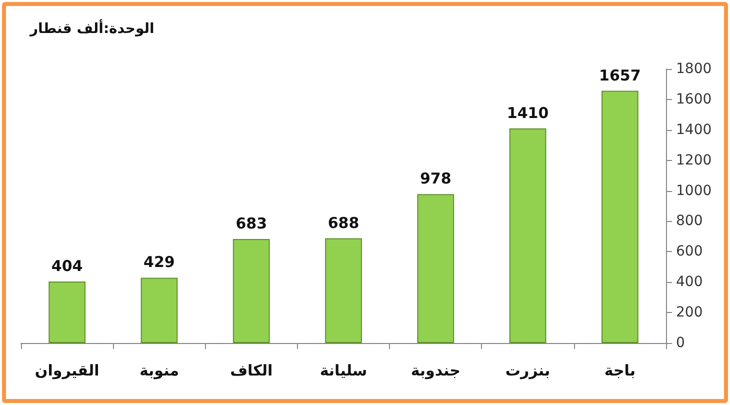 This screenshot has width=730, height=405. I want to click on data-label: 404, so click(67, 266).